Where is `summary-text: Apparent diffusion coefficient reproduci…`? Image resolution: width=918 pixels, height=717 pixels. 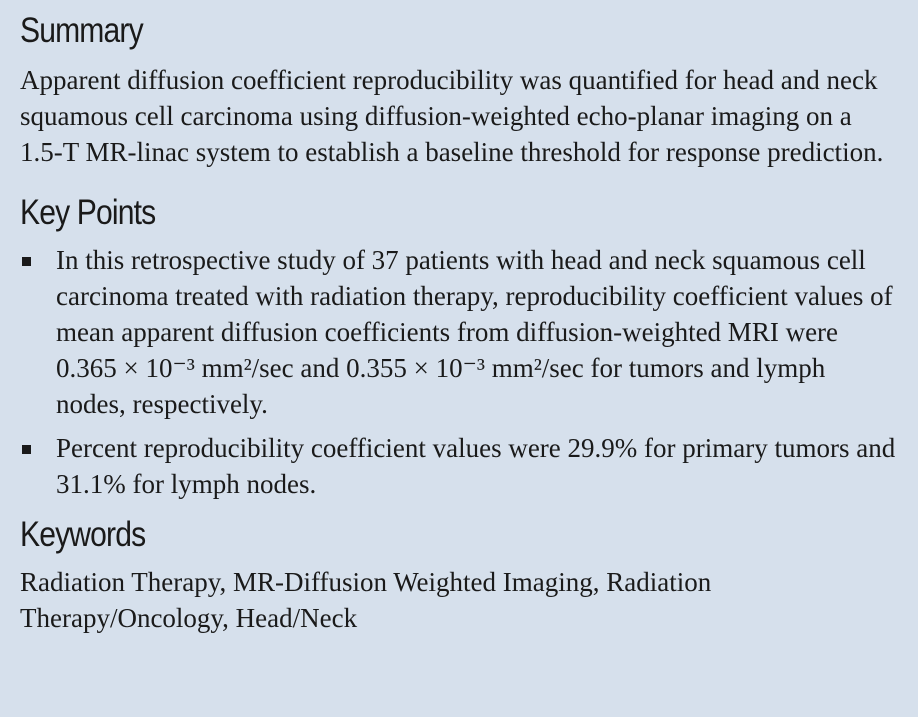
summary-text: Apparent diffusion coefficient reproduci… is located at coordinates (452, 116).